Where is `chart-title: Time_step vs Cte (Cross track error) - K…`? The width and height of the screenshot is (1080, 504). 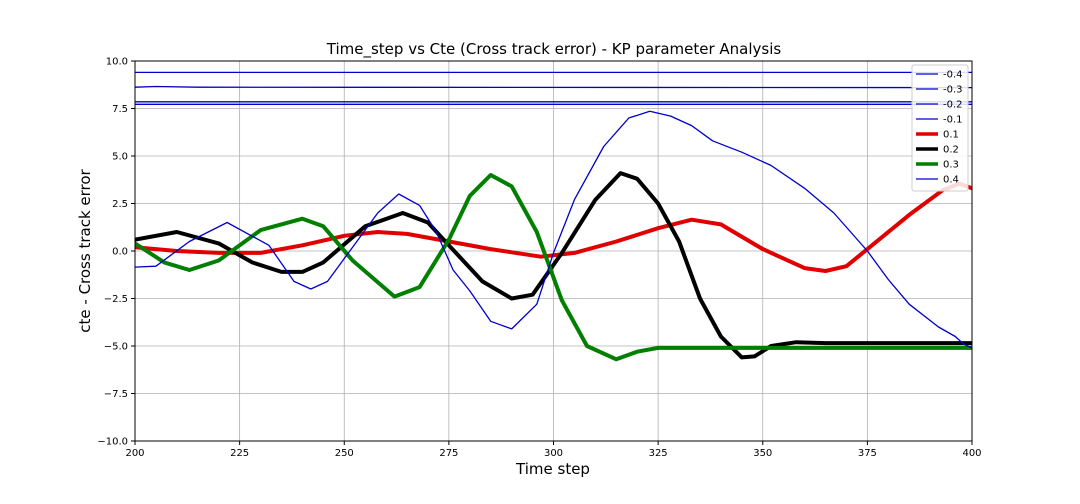
chart-title: Time_step vs Cte (Cross track error) - K… is located at coordinates (554, 49).